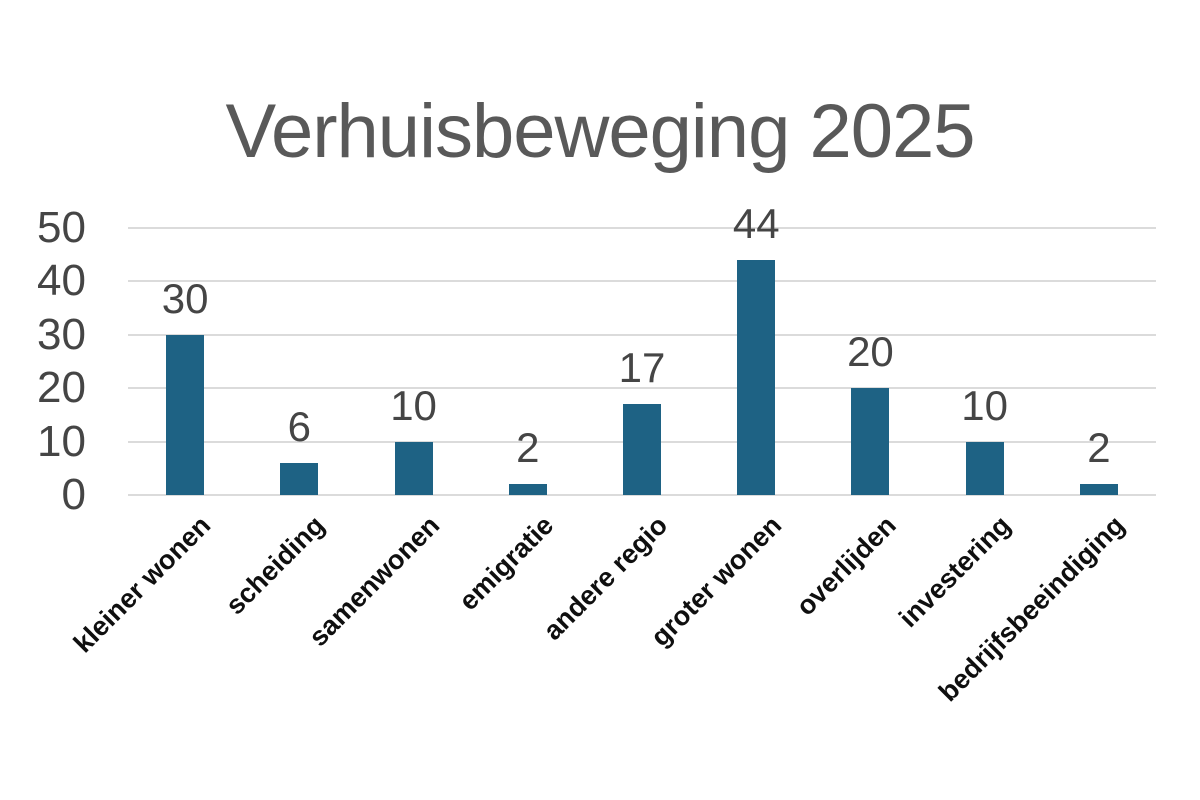 The height and width of the screenshot is (800, 1200). I want to click on x-axis-tick-label: bedrijfsbeeindiging, so click(1031, 609).